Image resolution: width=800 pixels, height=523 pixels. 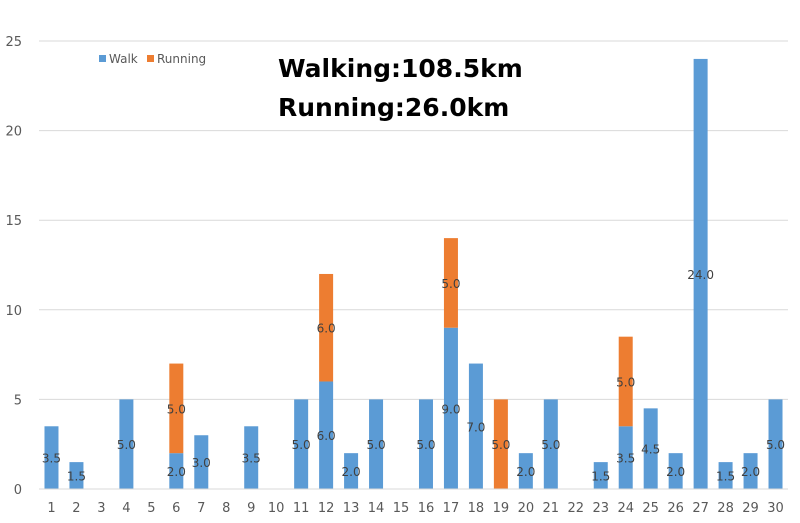 I want to click on data-label-walk: 4.5, so click(x=650, y=450).